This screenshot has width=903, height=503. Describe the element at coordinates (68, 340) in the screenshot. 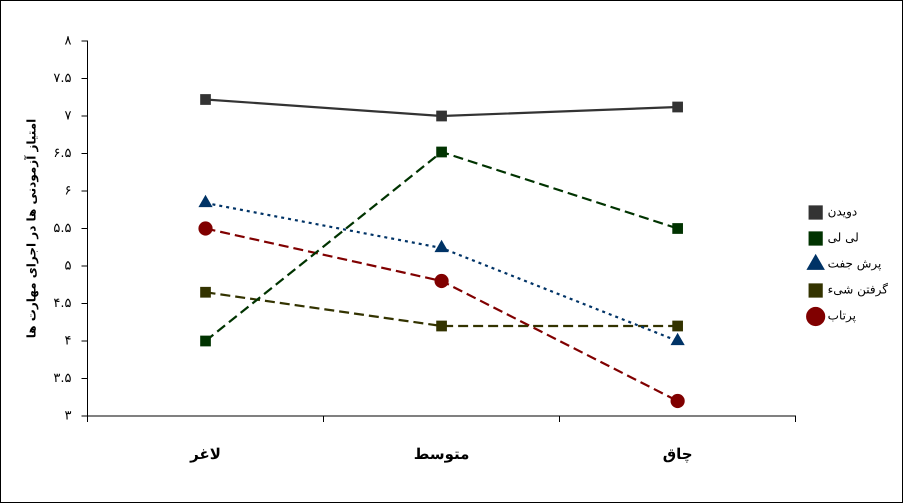

I see `y-tick-label: ۴` at that location.